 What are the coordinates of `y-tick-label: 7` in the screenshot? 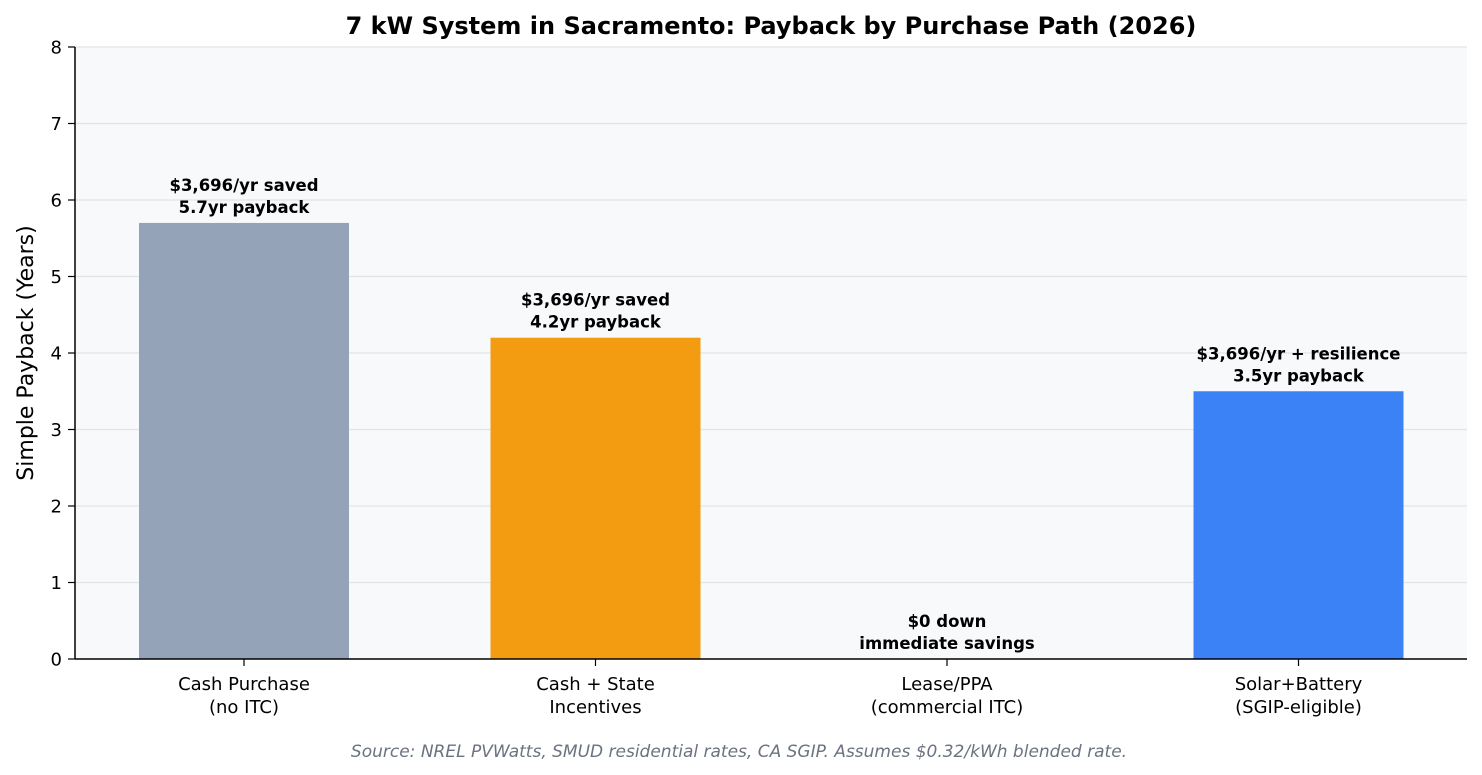 It's located at (56, 124).